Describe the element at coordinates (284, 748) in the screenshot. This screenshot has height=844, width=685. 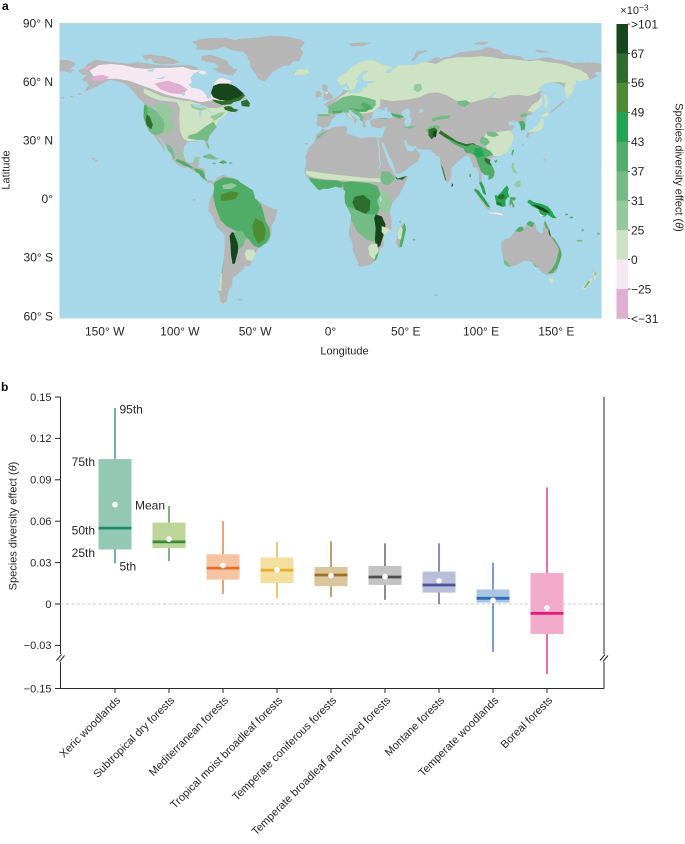
I see `svg-text: Temperate coniferous forests` at that location.